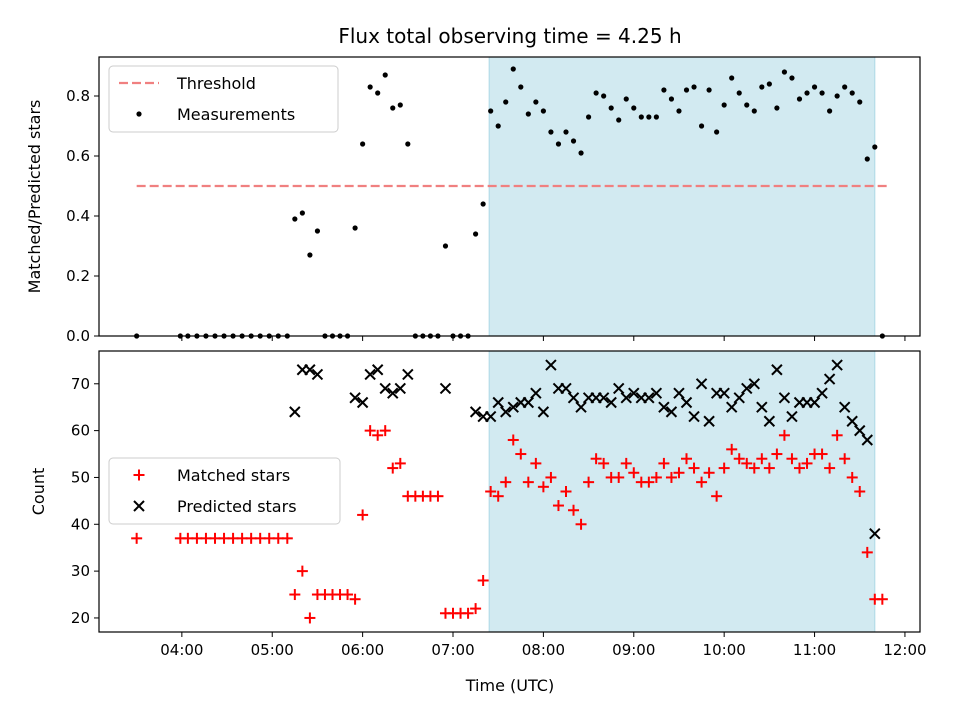  What do you see at coordinates (904, 650) in the screenshot?
I see `x-tick-label: 12:00` at bounding box center [904, 650].